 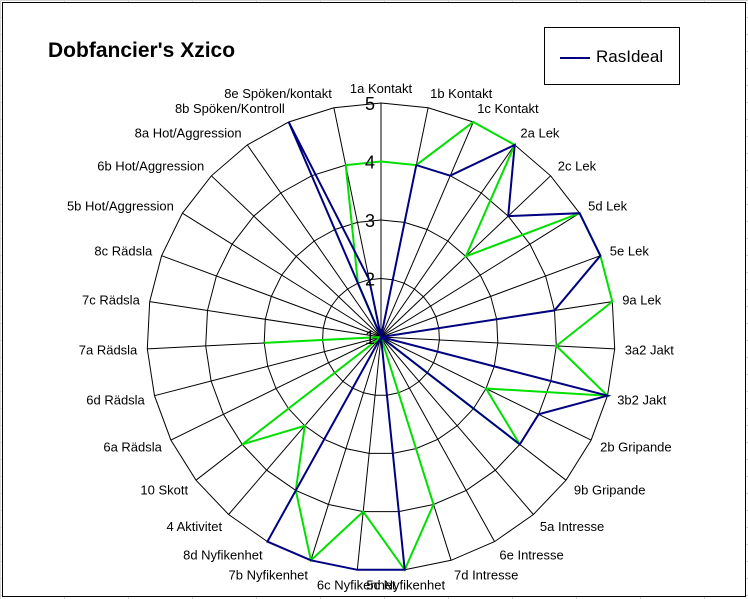 What do you see at coordinates (531, 555) in the screenshot?
I see `category-label: 6e Intresse` at bounding box center [531, 555].